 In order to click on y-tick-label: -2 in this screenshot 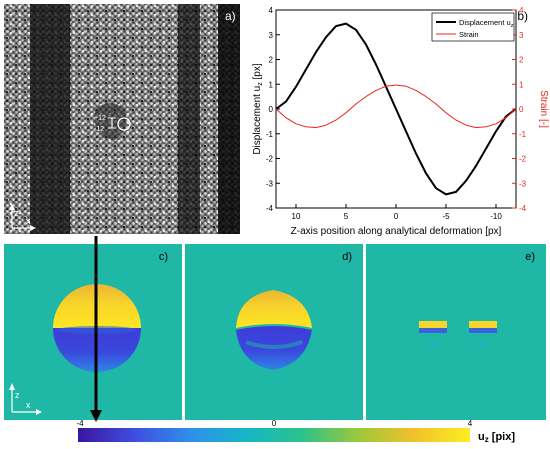, I will do `click(270, 159)`.